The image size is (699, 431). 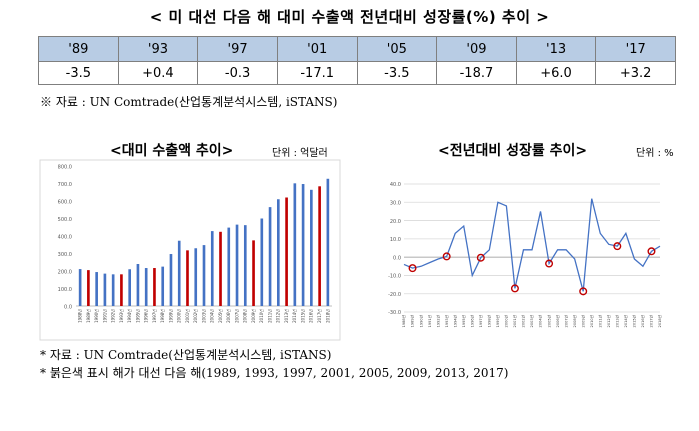 What do you see at coordinates (80, 316) in the screenshot?
I see `x-tick-label: 1988년` at bounding box center [80, 316].